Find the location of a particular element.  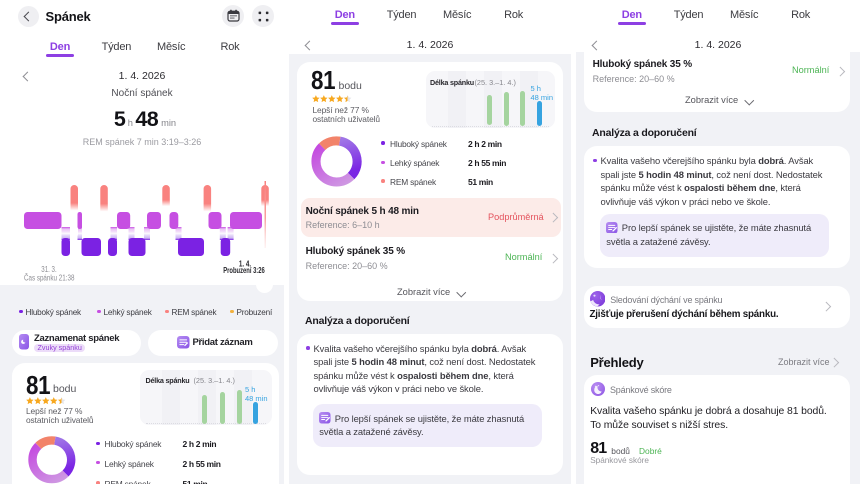

svg-text: 31. 3. is located at coordinates (48, 269).